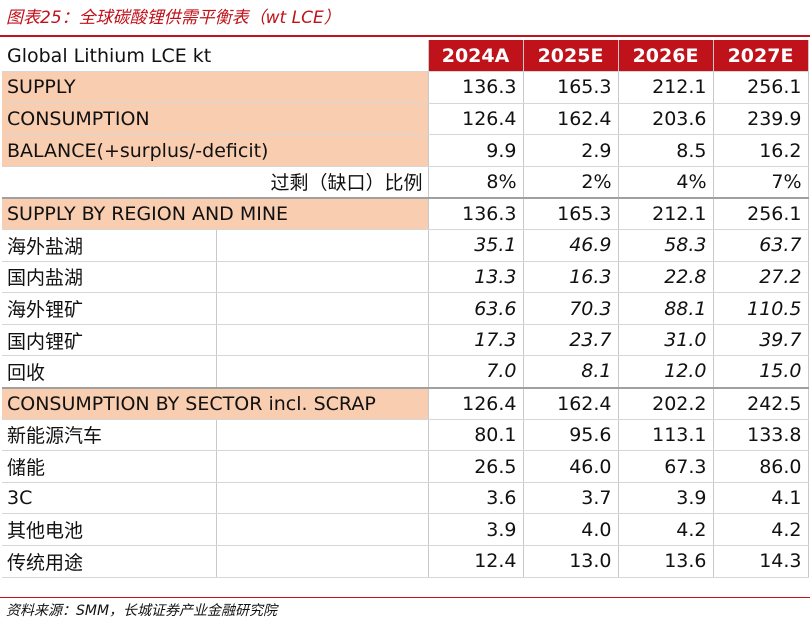 The height and width of the screenshot is (624, 810). I want to click on title-divider, so click(405, 36).